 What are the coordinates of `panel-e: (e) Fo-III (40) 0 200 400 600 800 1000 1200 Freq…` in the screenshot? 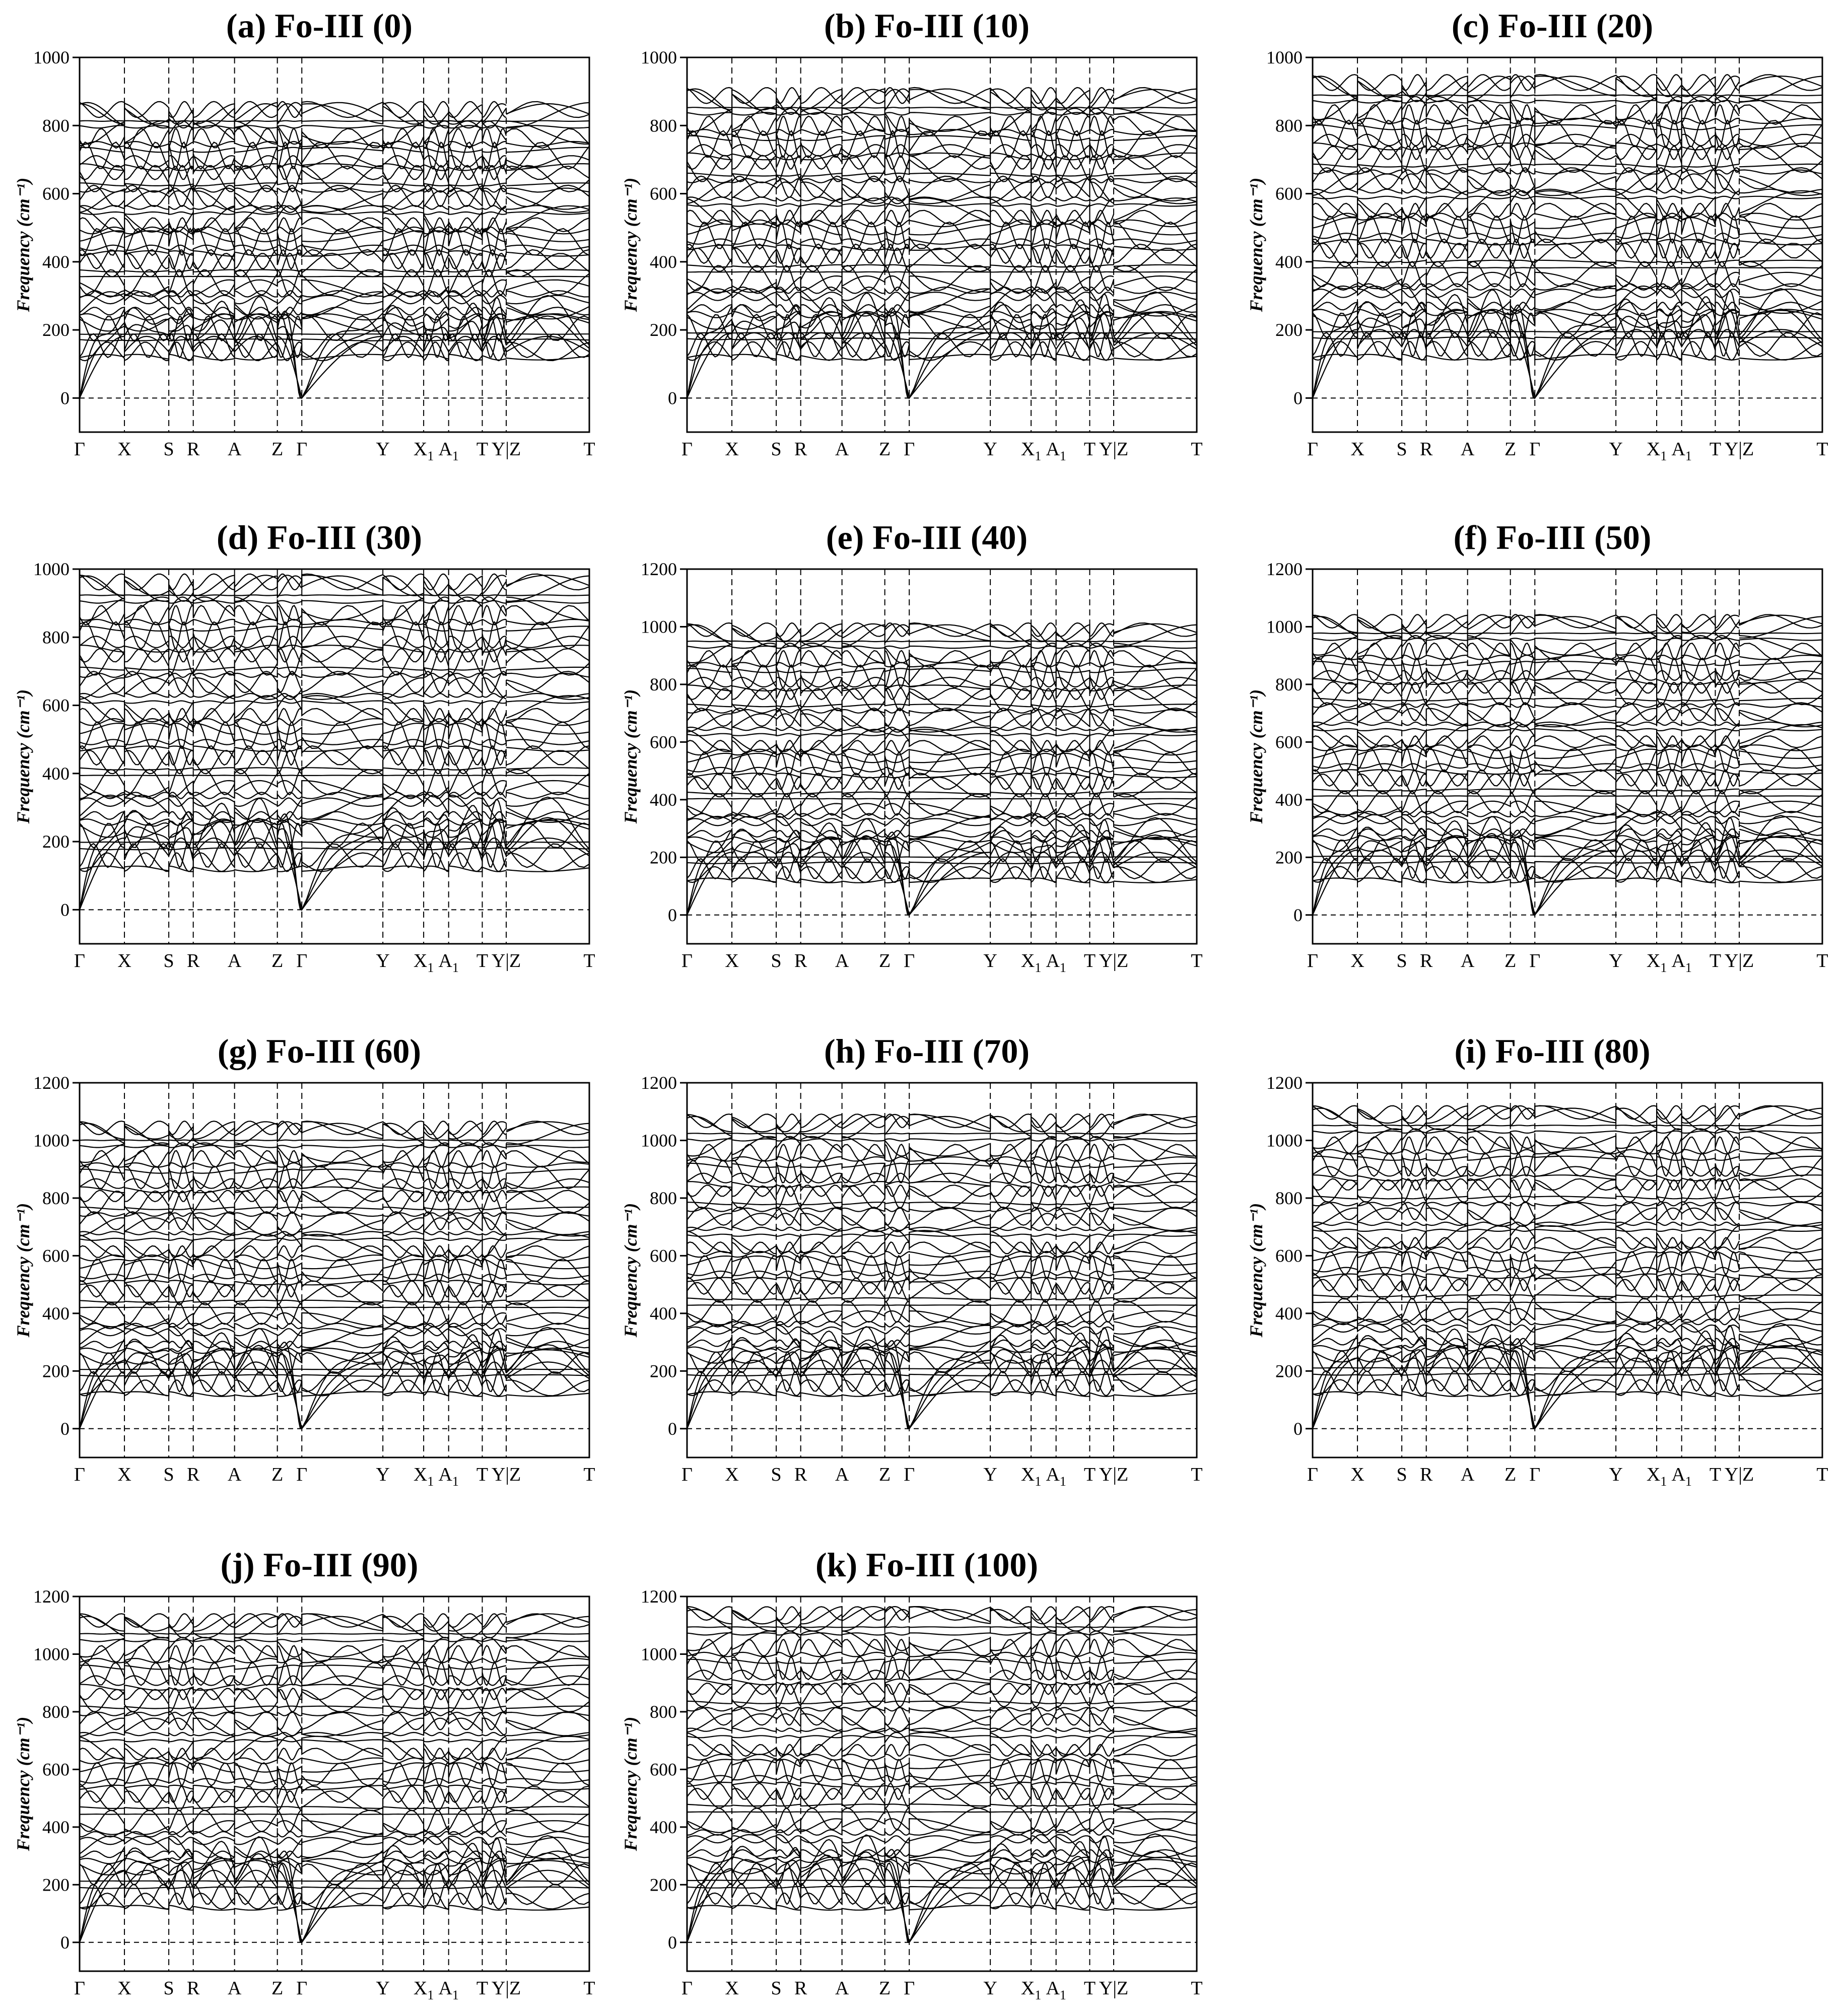 It's located at (912, 746).